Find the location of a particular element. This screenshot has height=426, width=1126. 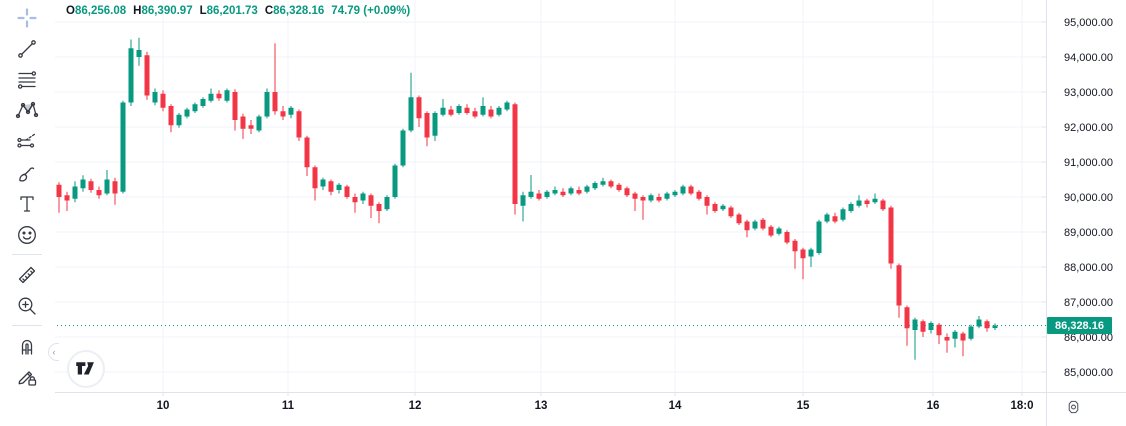

low-value: 86,201.73 is located at coordinates (232, 11).